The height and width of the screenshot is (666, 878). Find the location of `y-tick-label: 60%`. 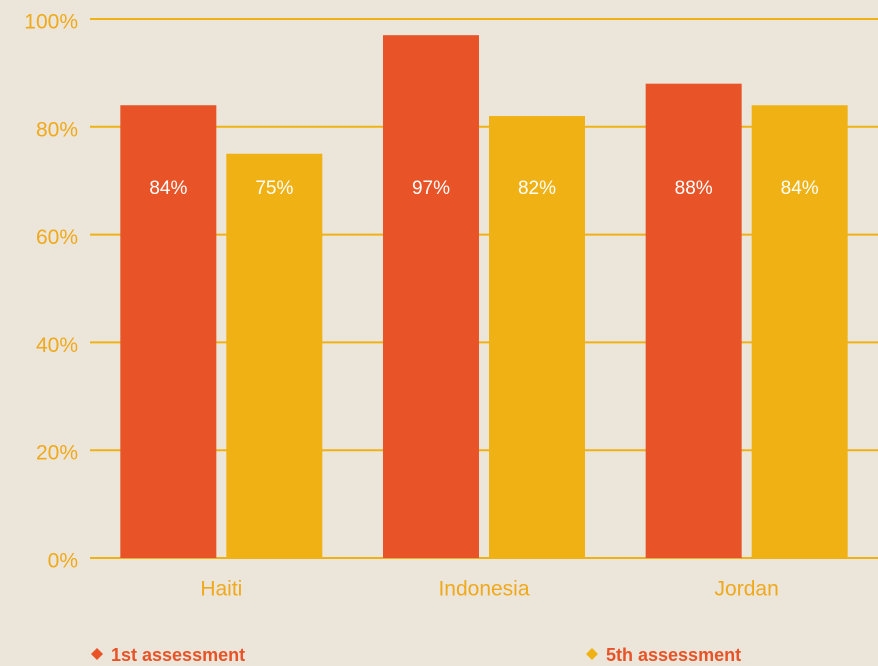

y-tick-label: 60% is located at coordinates (57, 237).